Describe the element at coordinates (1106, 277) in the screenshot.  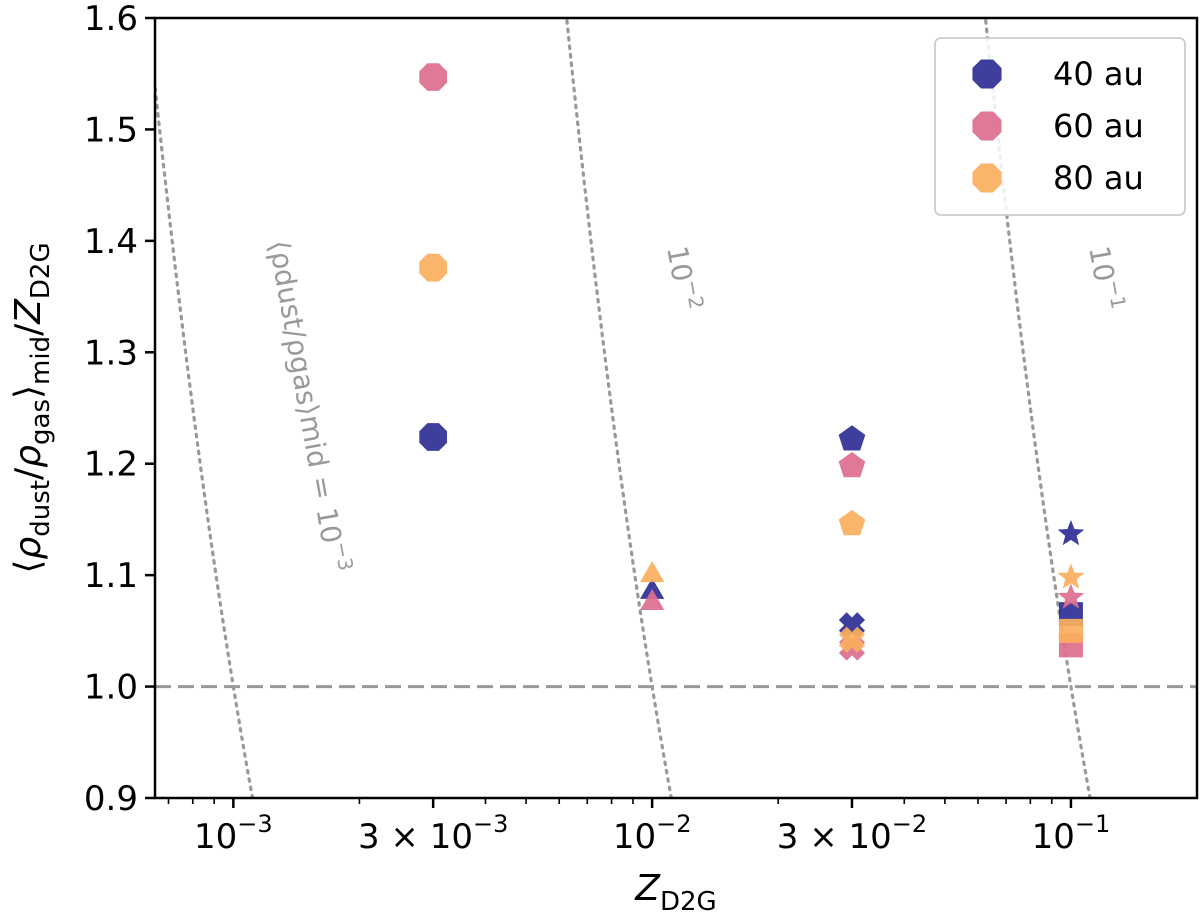
I see `contour-label-3: 10−1` at that location.